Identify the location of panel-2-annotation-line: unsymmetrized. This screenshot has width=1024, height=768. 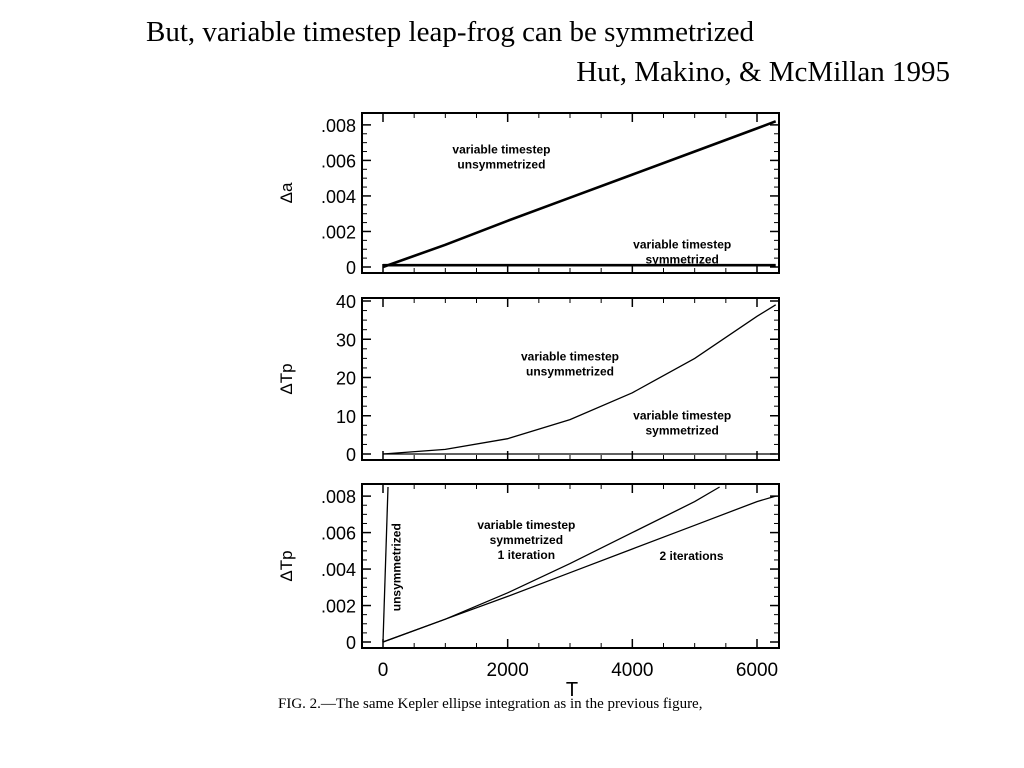
(570, 371).